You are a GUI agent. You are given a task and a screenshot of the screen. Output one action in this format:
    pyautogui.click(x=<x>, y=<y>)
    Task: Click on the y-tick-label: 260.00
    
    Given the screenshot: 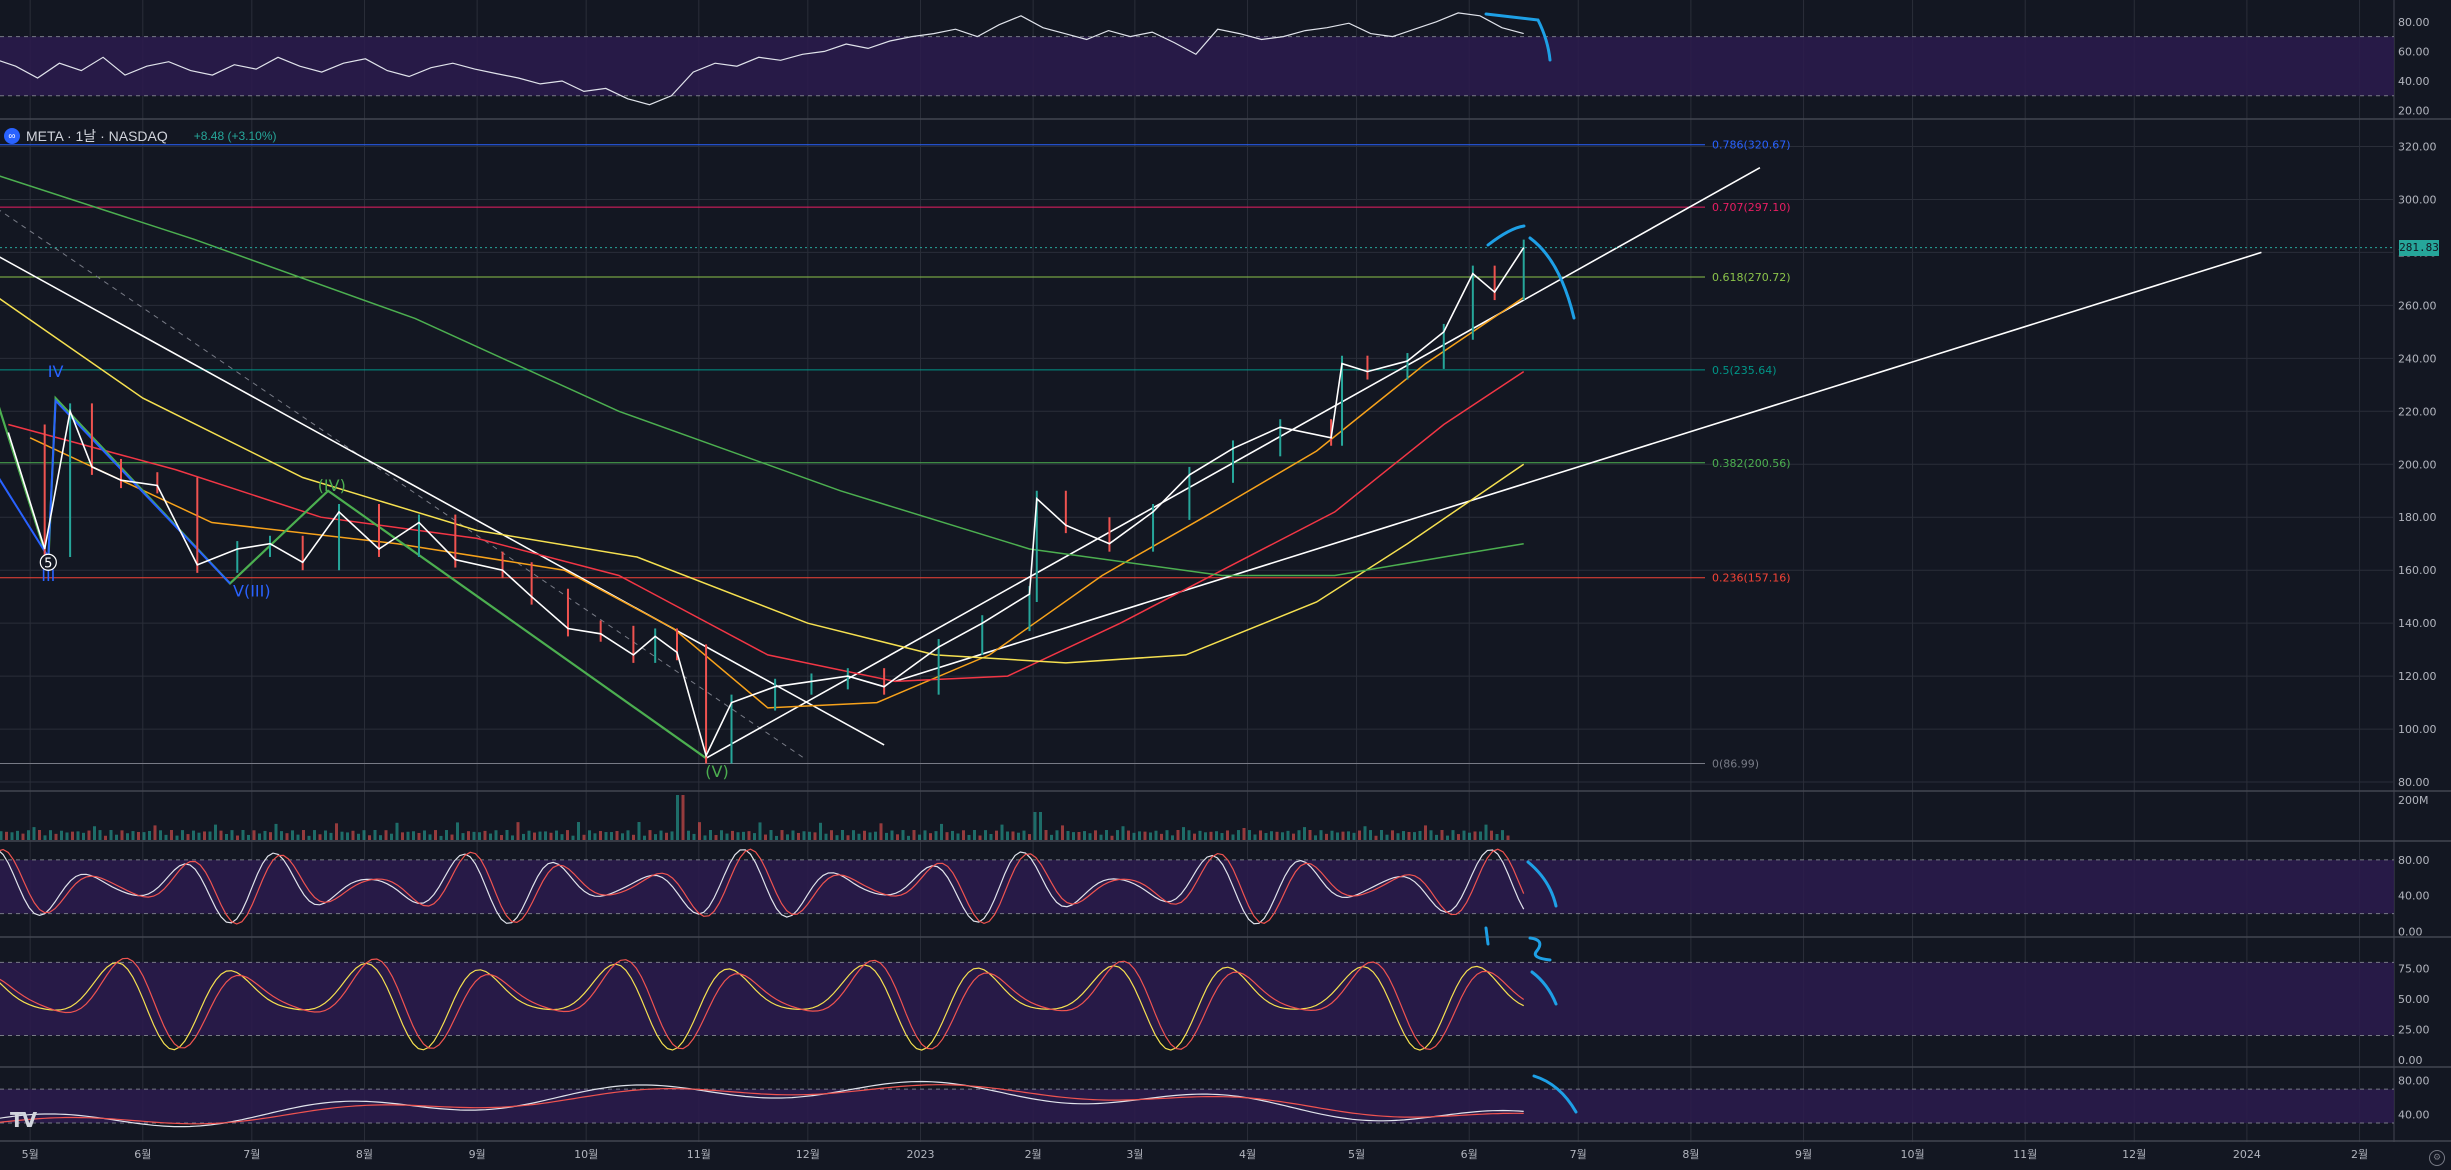 What is the action you would take?
    pyautogui.click(x=2417, y=305)
    